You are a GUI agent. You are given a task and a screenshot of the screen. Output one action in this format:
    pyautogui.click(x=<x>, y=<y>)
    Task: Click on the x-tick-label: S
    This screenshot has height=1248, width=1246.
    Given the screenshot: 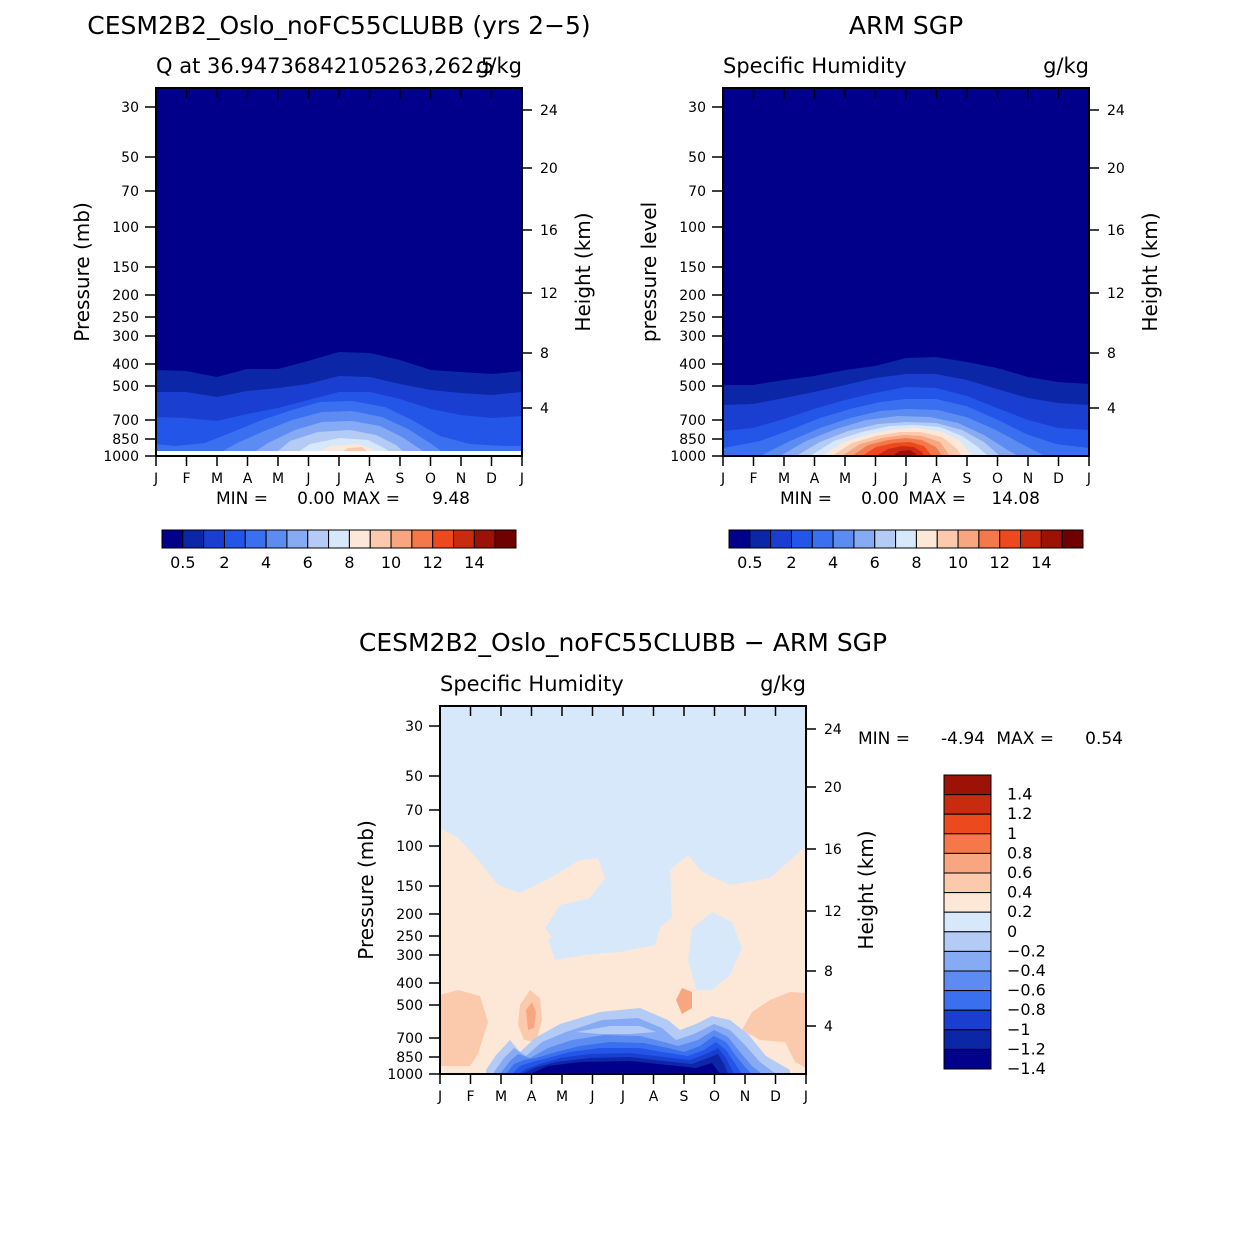 What is the action you would take?
    pyautogui.click(x=967, y=479)
    